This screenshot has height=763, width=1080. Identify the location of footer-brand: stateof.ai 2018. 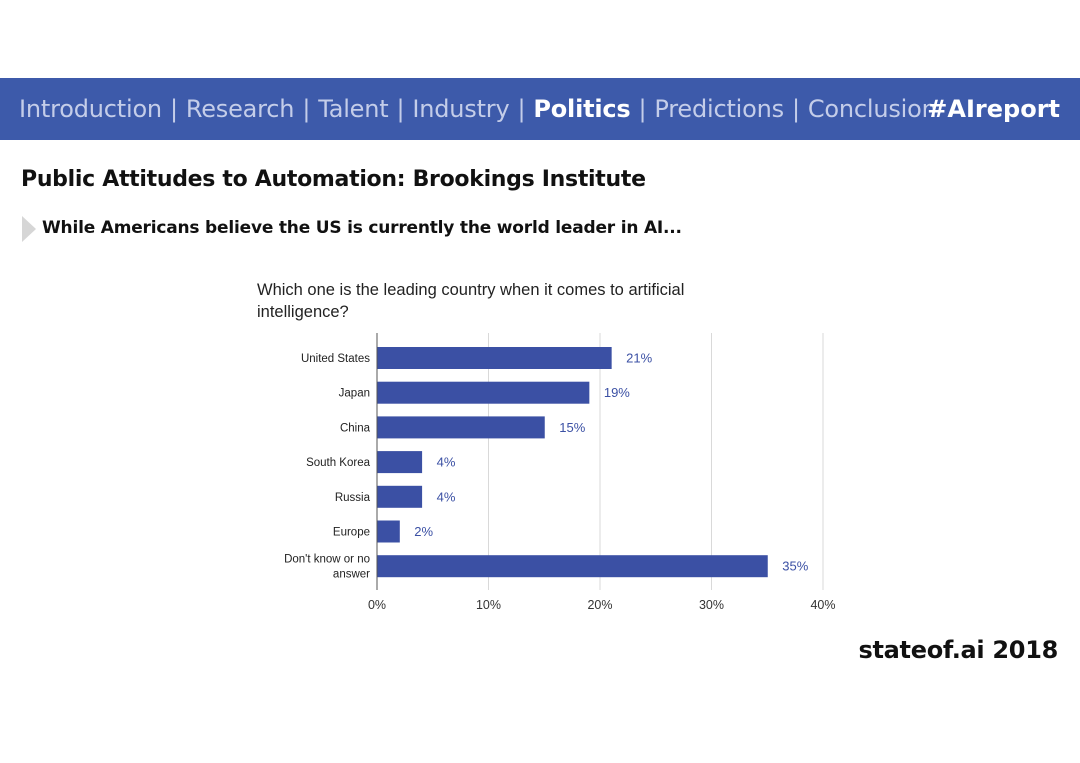
(958, 650).